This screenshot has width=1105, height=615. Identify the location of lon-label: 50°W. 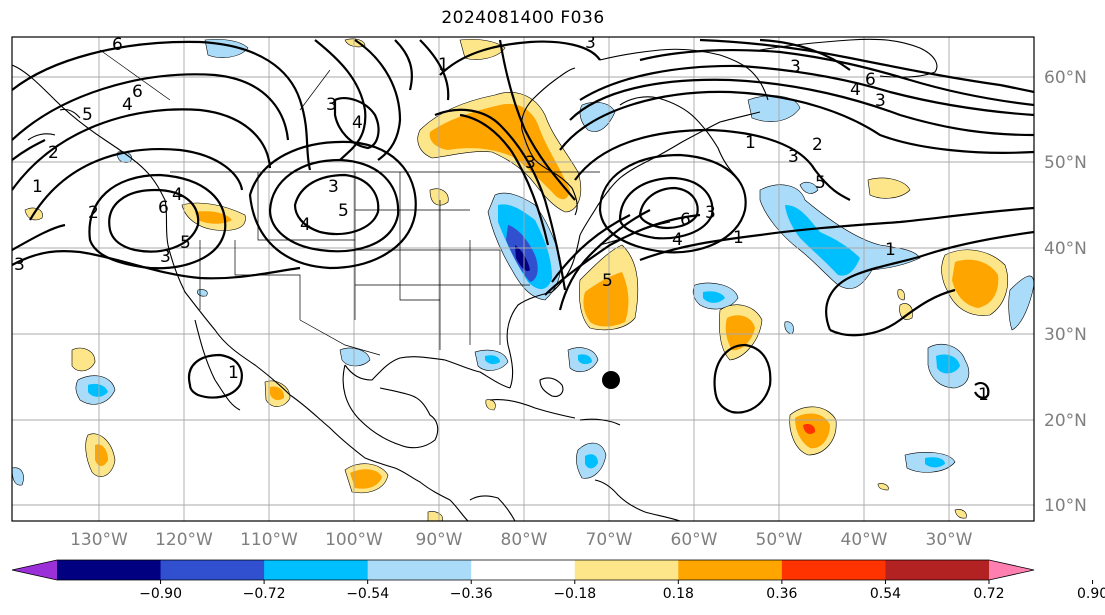
(779, 540).